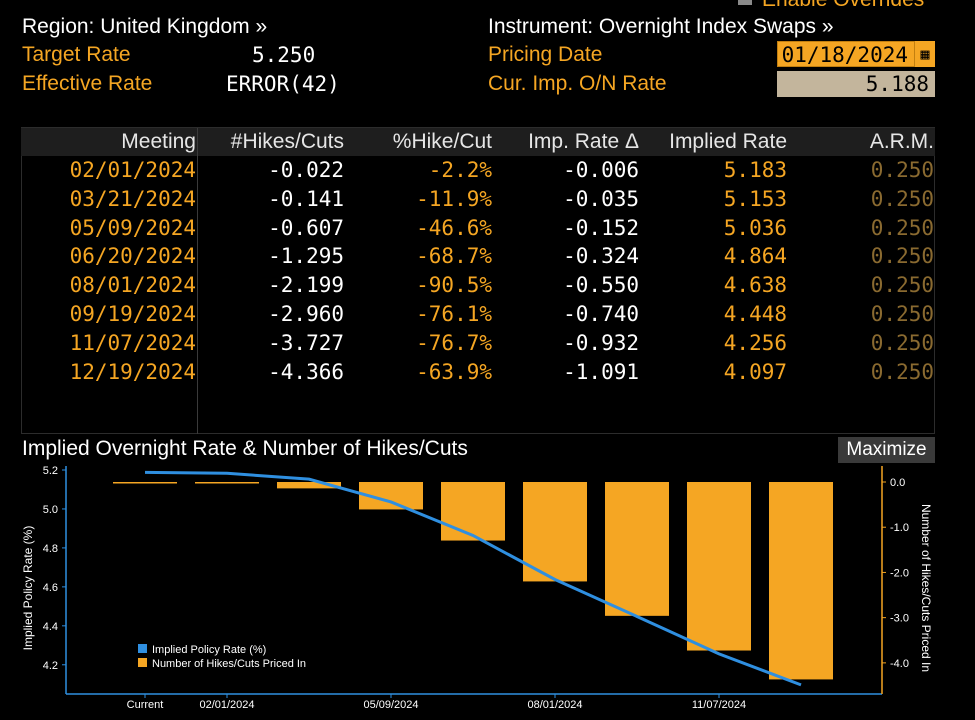 The image size is (975, 720). What do you see at coordinates (755, 285) in the screenshot?
I see `cell-implied-rate: 4.638` at bounding box center [755, 285].